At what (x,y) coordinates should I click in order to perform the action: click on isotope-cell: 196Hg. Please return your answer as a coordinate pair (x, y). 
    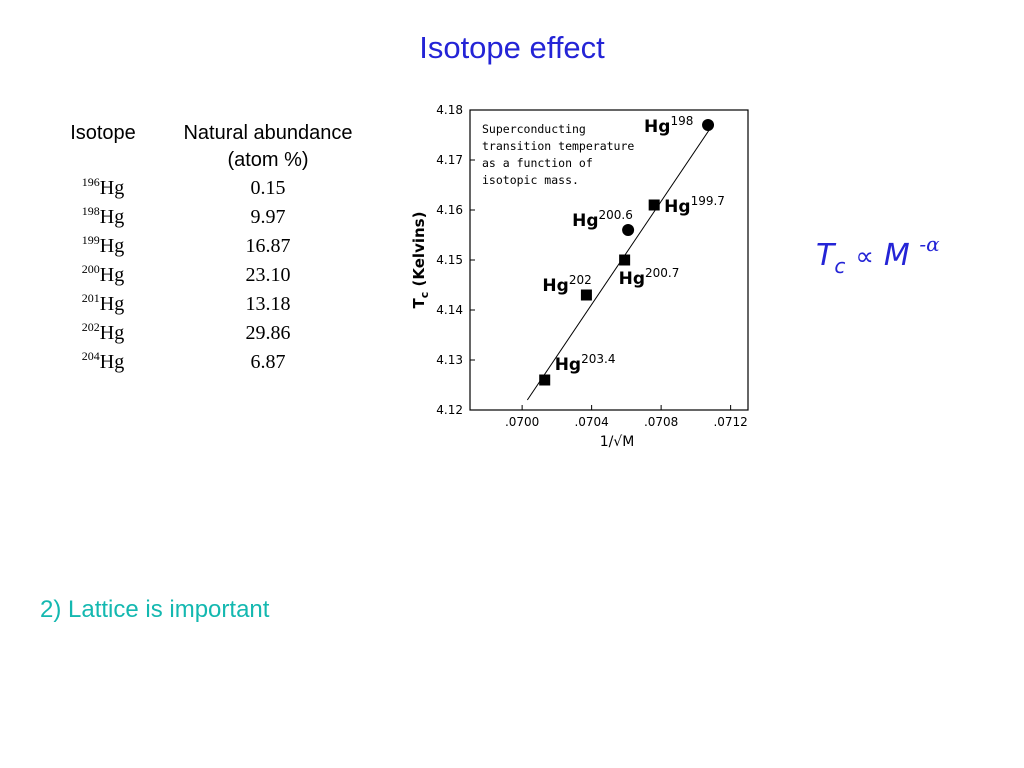
    Looking at the image, I should click on (103, 188).